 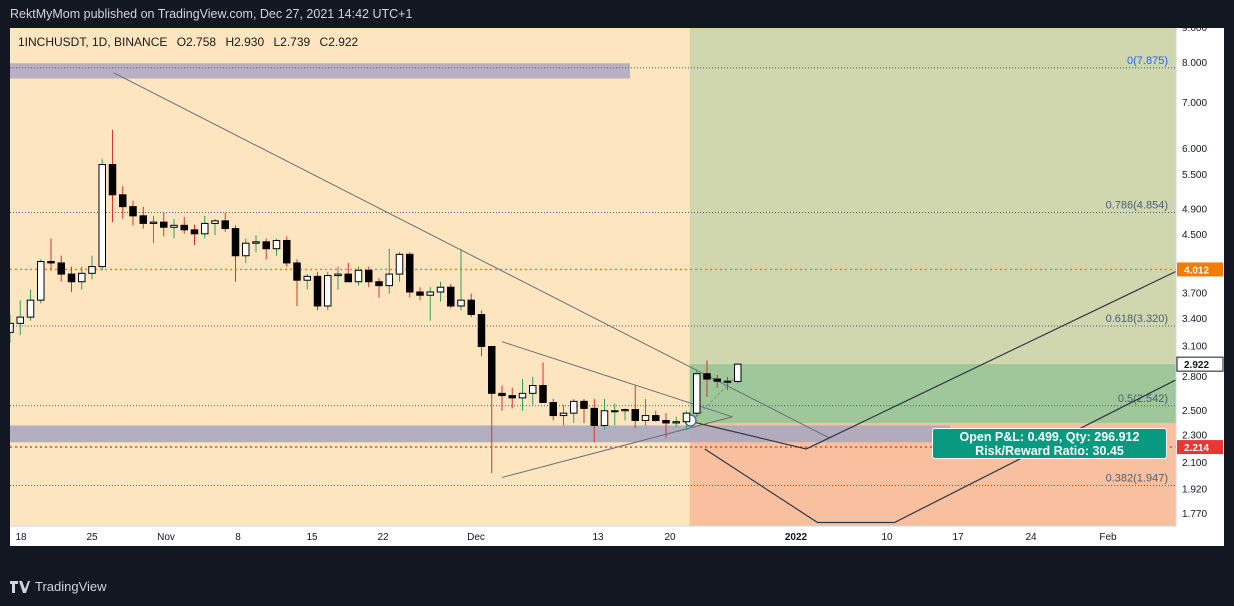 What do you see at coordinates (936, 358) in the screenshot?
I see `projection-path-upper` at bounding box center [936, 358].